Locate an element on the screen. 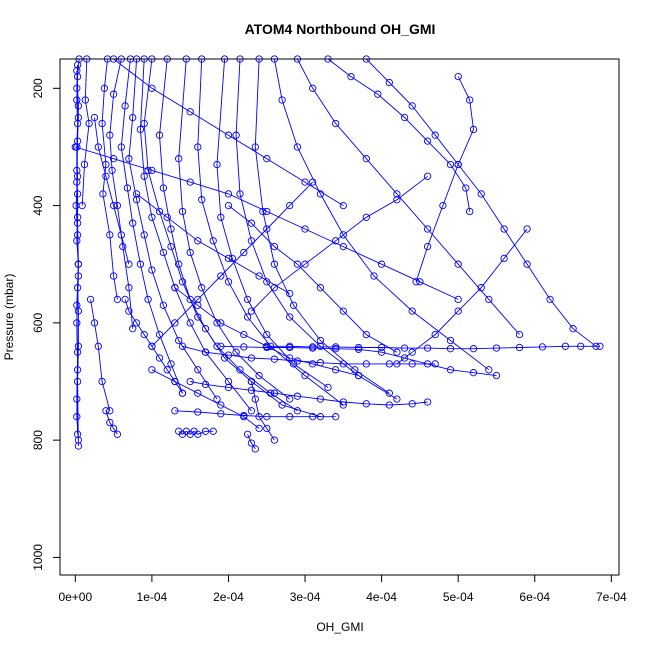 Image resolution: width=650 pixels, height=650 pixels. chart-title: ATOM4 Northbound OH_GMI is located at coordinates (340, 29).